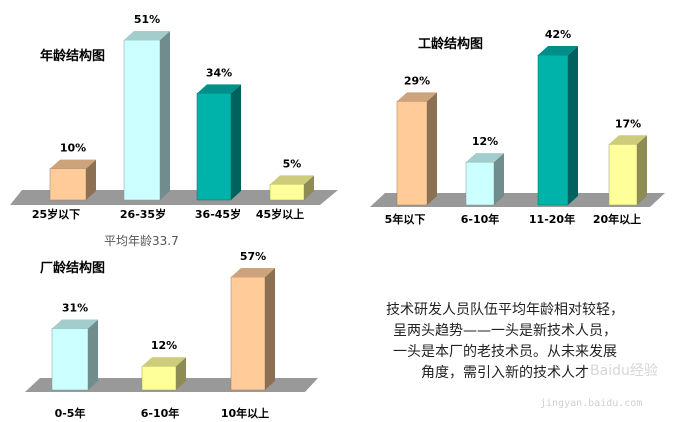 The width and height of the screenshot is (683, 422). I want to click on chart-floor, so click(517, 200).